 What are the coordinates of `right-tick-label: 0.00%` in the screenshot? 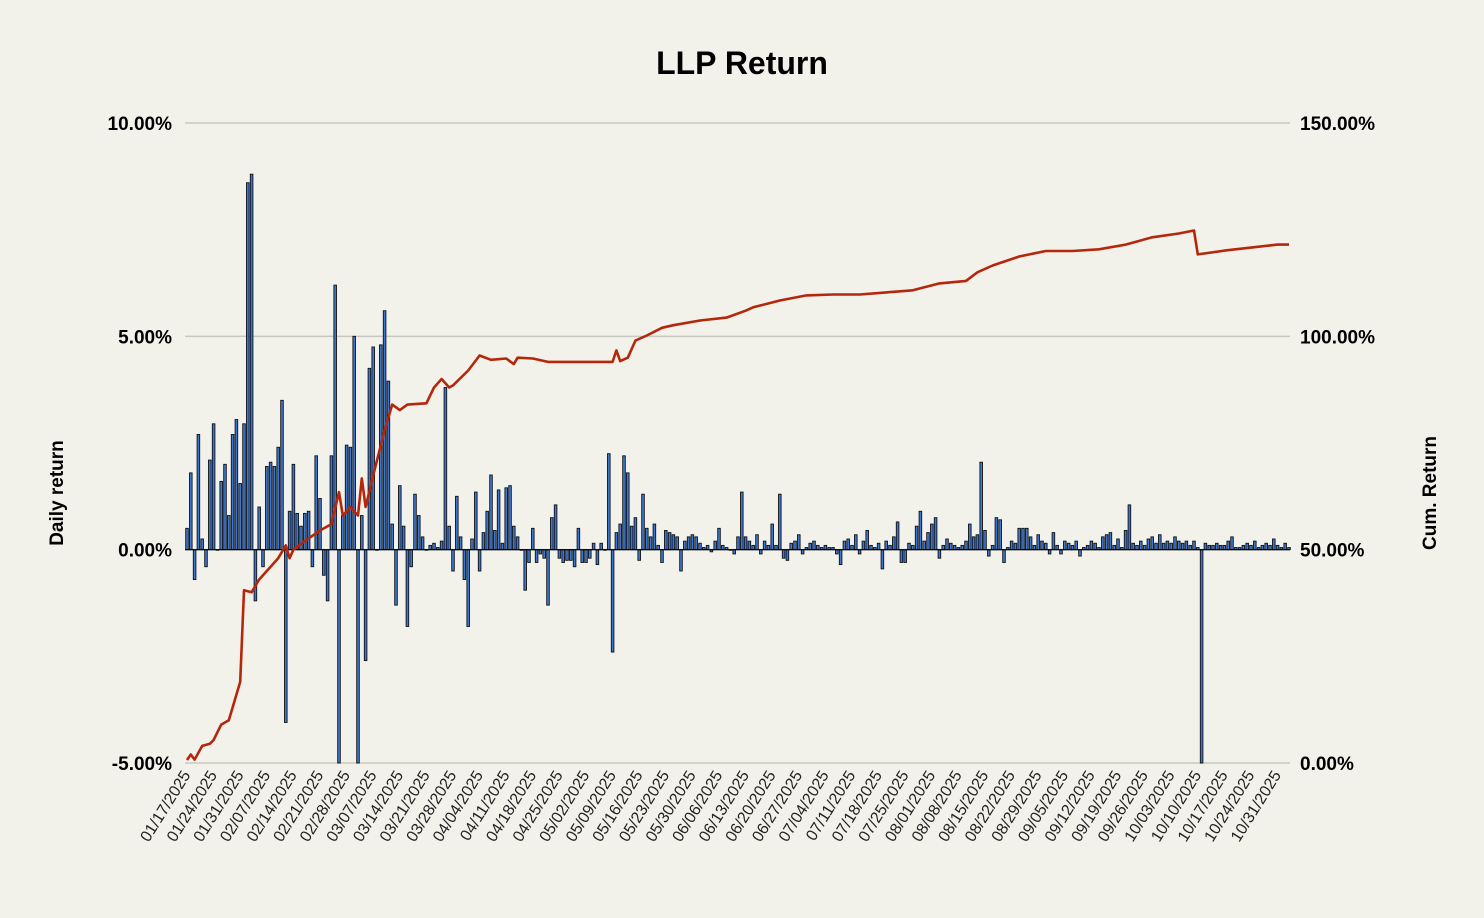 It's located at (1327, 764).